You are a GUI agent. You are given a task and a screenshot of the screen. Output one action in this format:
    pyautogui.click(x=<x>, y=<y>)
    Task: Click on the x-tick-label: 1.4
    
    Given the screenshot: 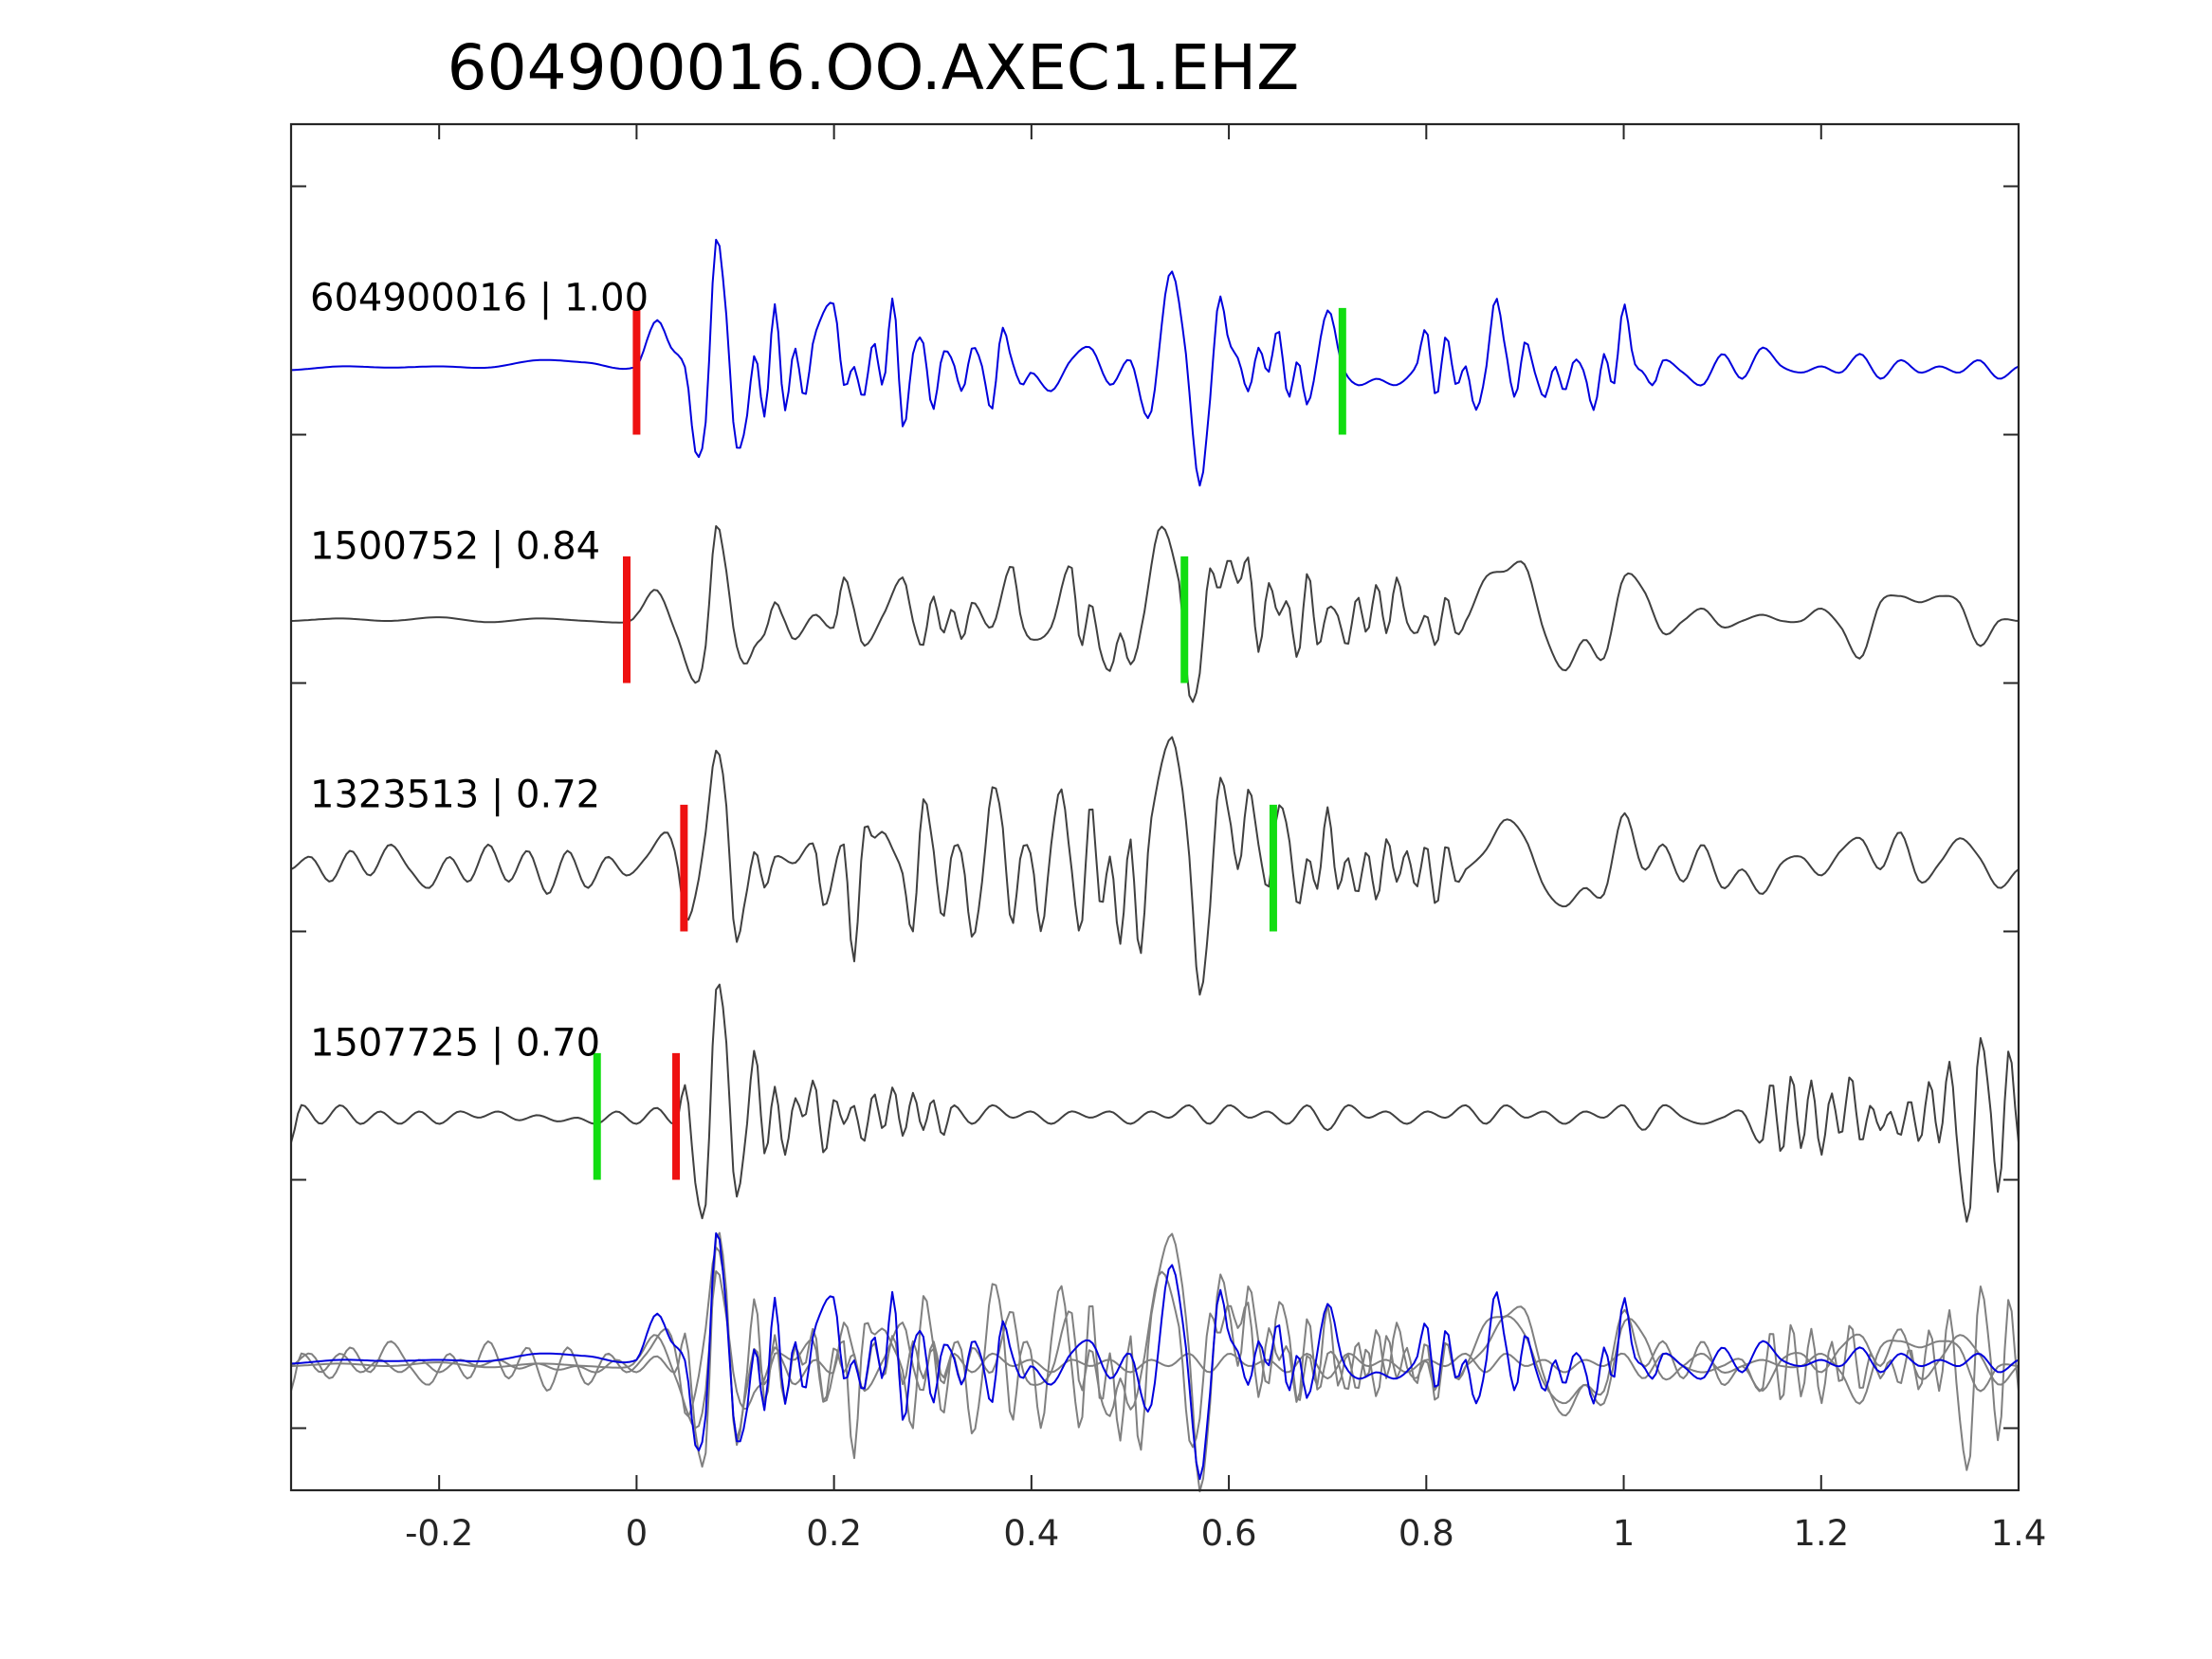 What is the action you would take?
    pyautogui.click(x=2019, y=1533)
    